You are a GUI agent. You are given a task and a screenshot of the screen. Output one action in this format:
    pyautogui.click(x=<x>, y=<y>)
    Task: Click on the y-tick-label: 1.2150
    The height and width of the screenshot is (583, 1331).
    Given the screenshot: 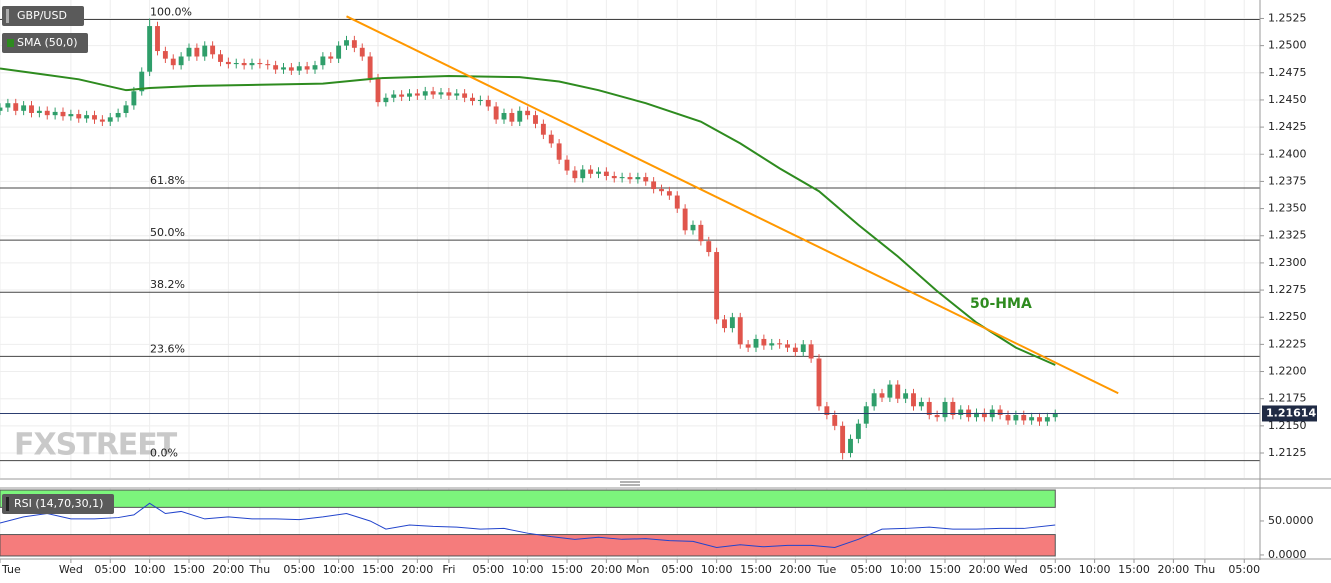 What is the action you would take?
    pyautogui.click(x=1287, y=425)
    